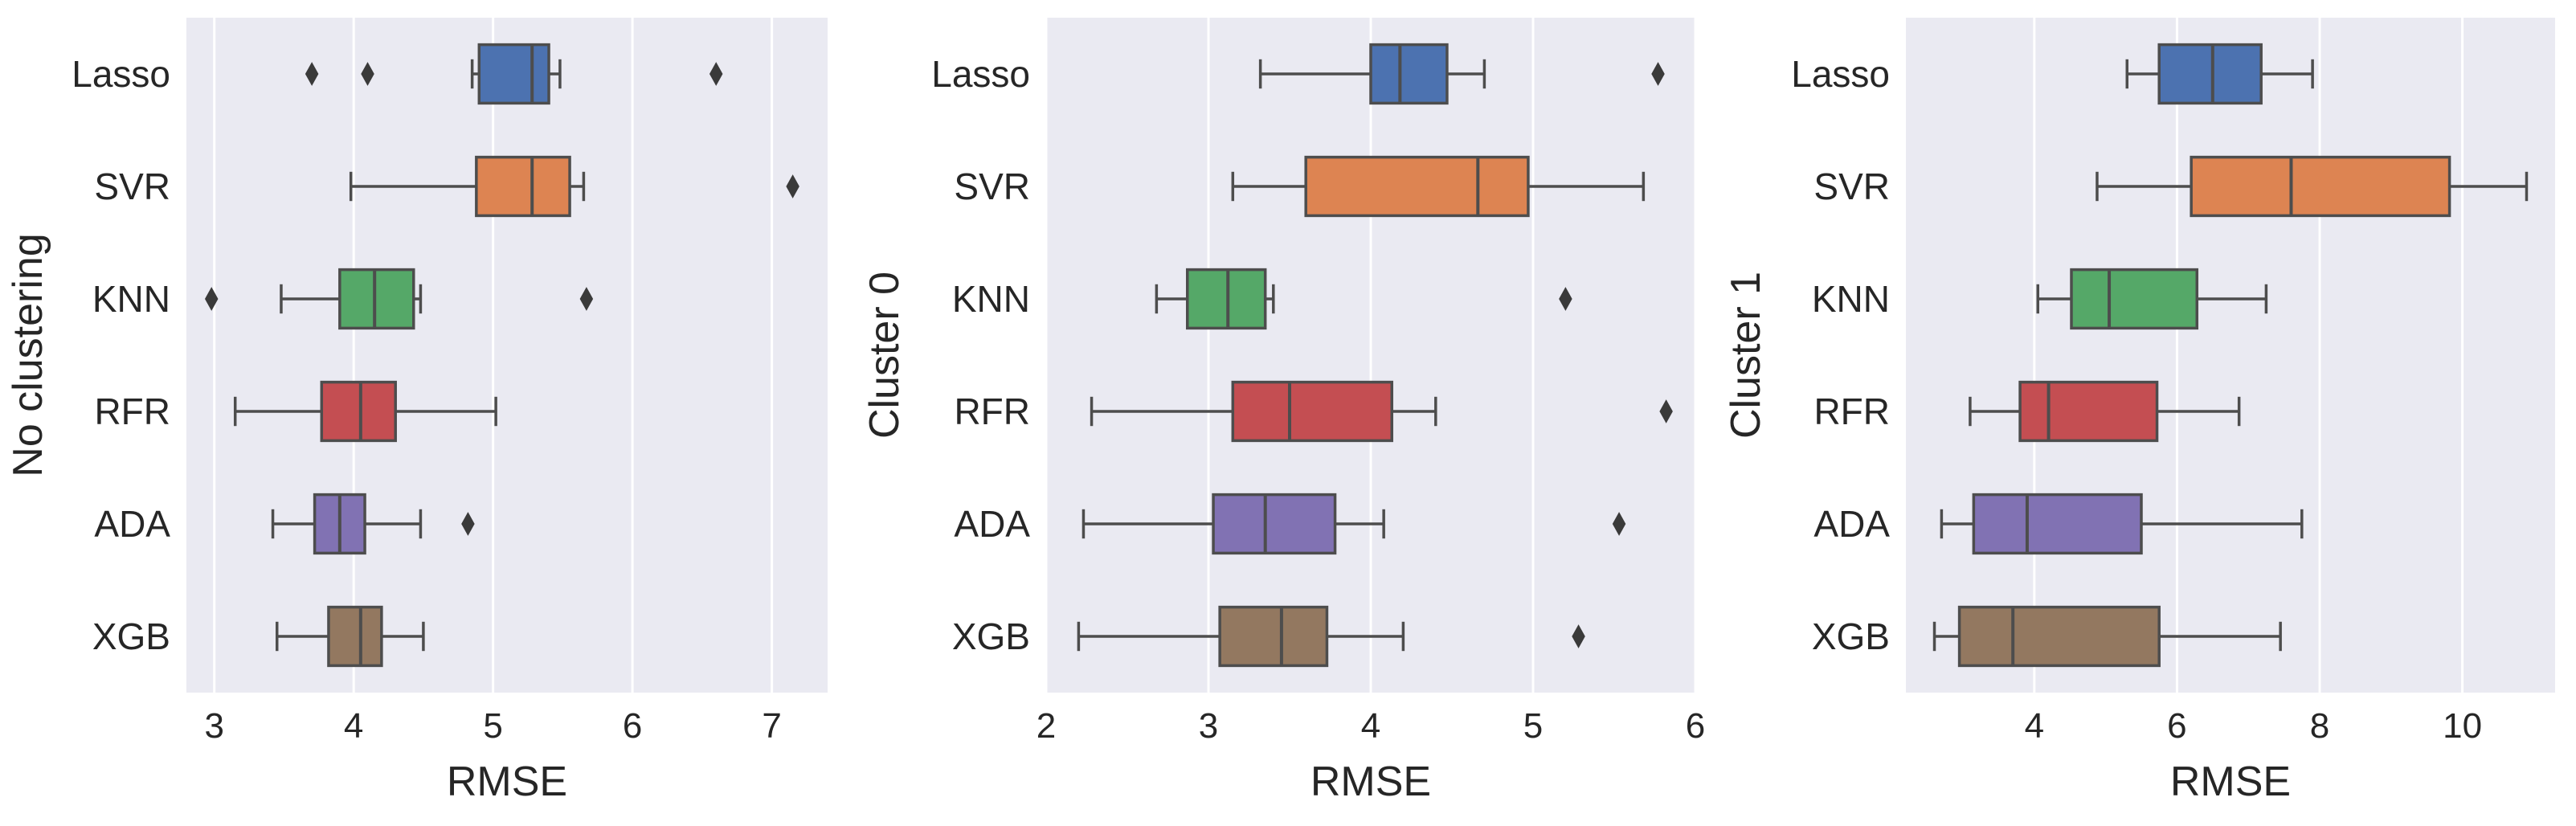  I want to click on y-axis-label-no-clustering: No clustering, so click(28, 355).